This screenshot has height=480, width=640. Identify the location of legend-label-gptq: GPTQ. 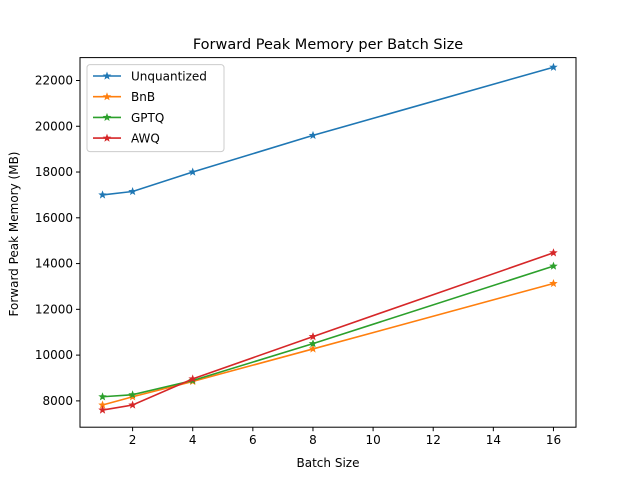
(147, 118).